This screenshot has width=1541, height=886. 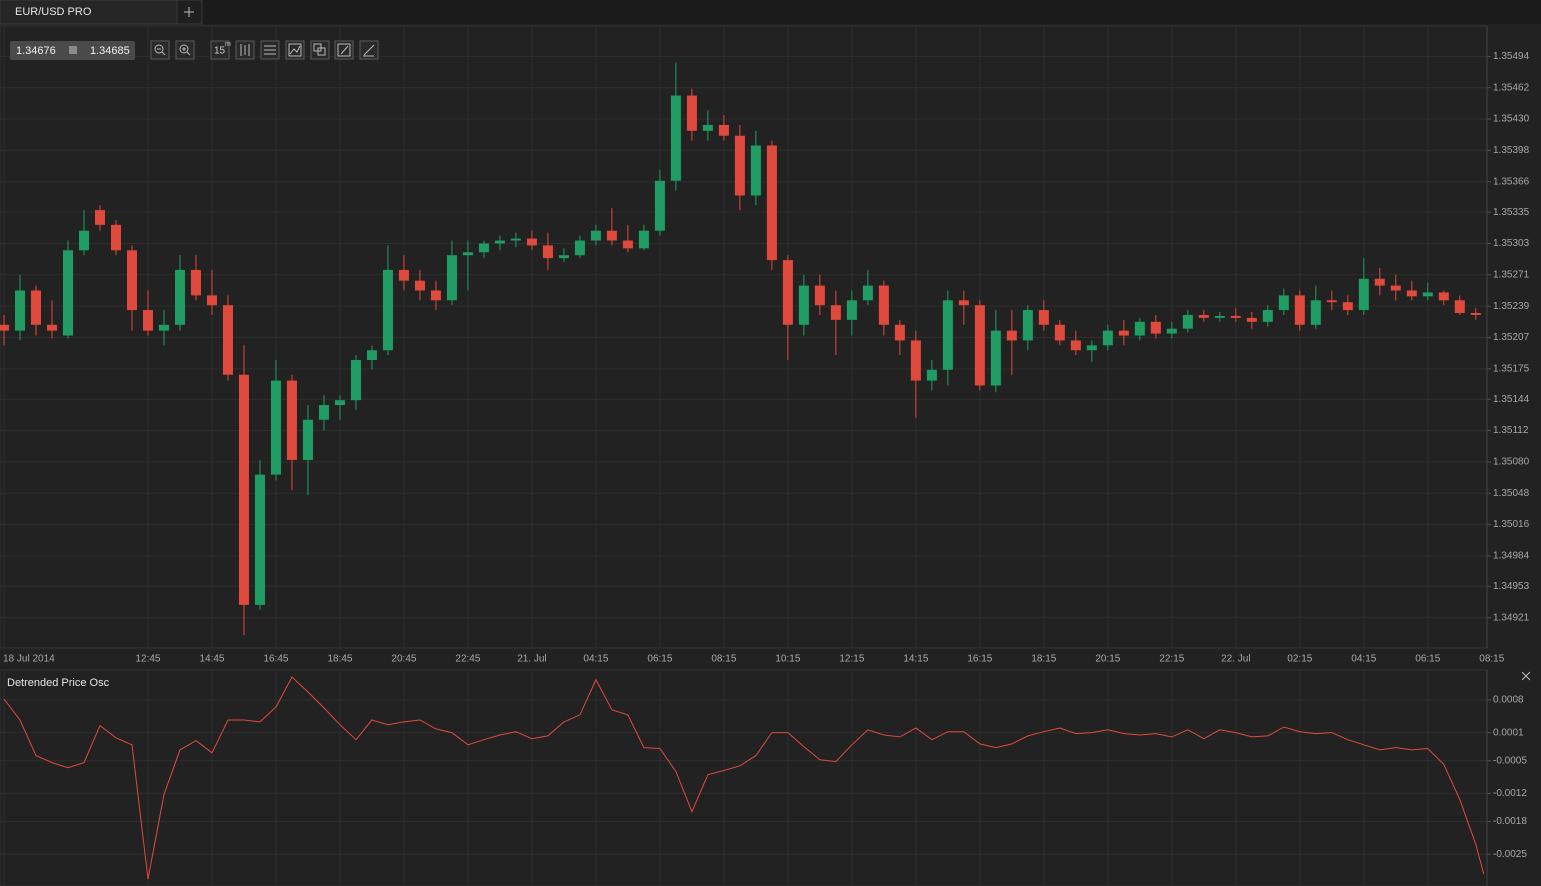 What do you see at coordinates (1171, 659) in the screenshot?
I see `x-tick-label: 22:15` at bounding box center [1171, 659].